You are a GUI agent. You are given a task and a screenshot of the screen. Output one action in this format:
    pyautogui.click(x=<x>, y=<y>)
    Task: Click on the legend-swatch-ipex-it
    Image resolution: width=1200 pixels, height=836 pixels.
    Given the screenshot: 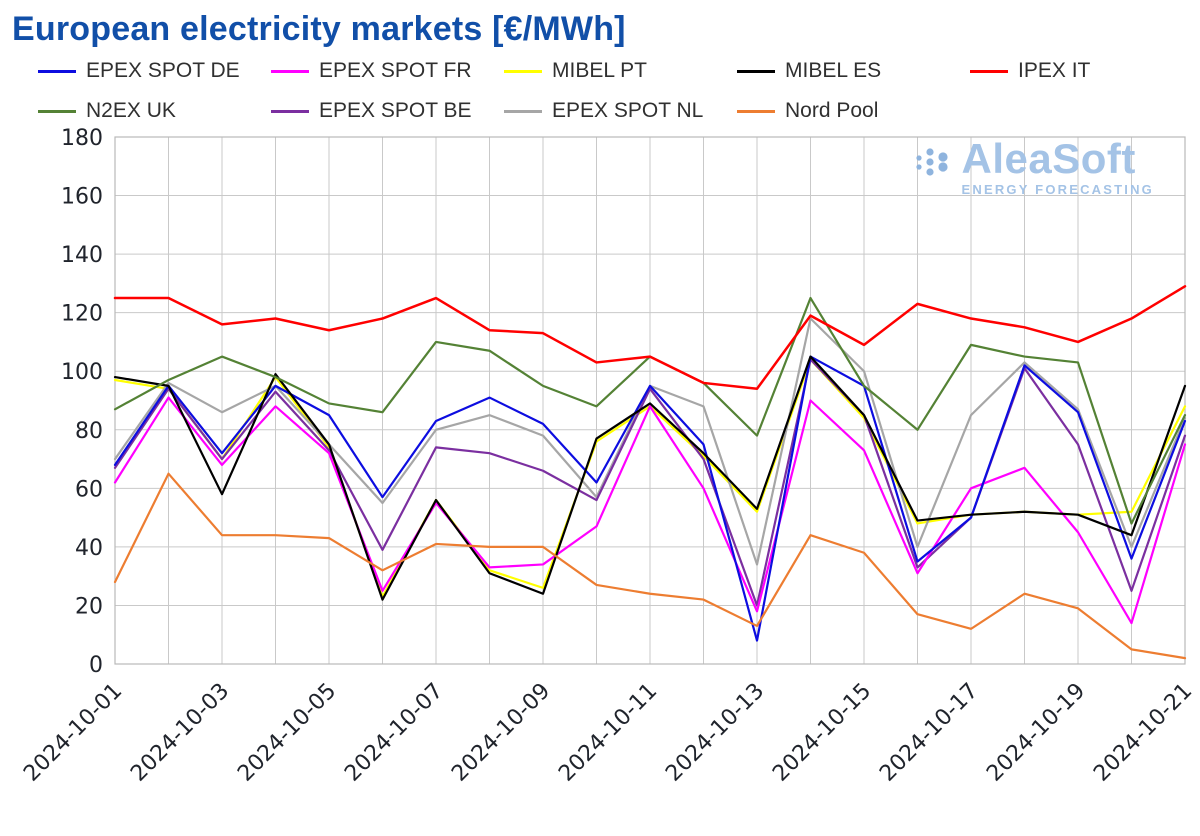 What is the action you would take?
    pyautogui.click(x=989, y=71)
    